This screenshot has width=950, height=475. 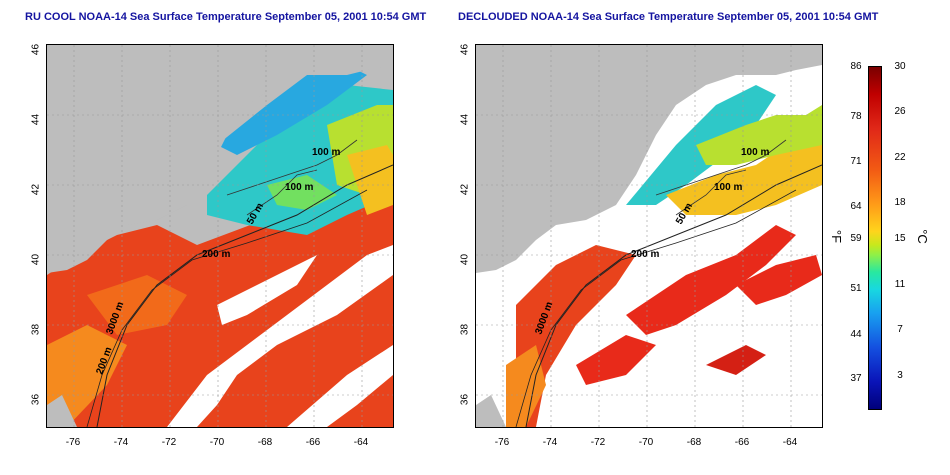 What do you see at coordinates (361, 442) in the screenshot?
I see `lon-tick-64-left: -64` at bounding box center [361, 442].